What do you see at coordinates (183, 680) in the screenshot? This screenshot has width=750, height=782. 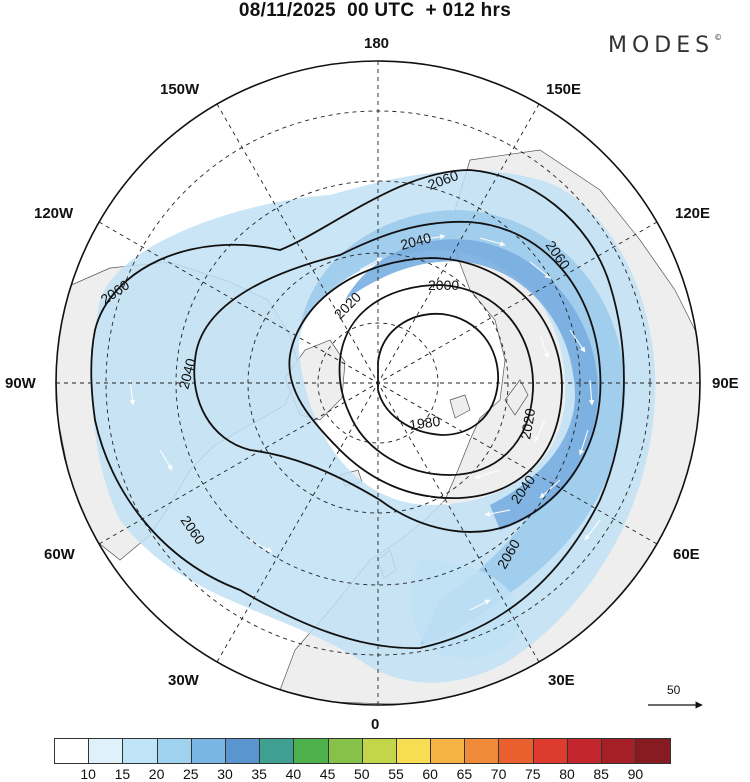 I see `lon-label-30w: 30W` at bounding box center [183, 680].